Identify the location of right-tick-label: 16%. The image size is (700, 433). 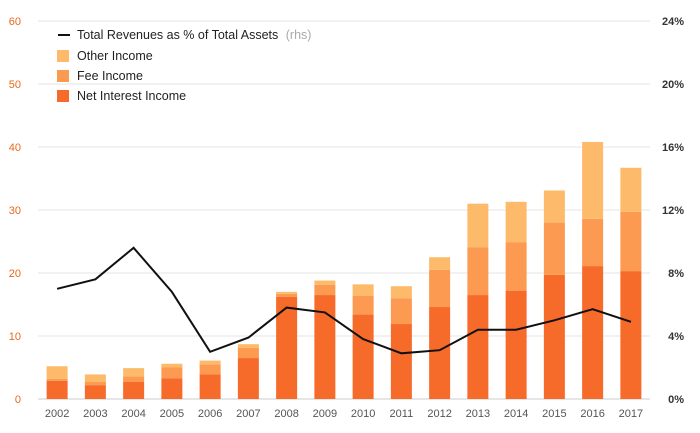
(673, 148).